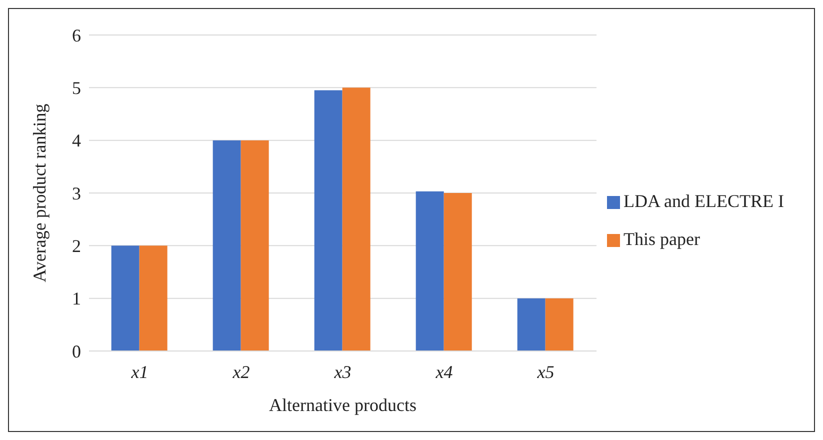  Describe the element at coordinates (76, 351) in the screenshot. I see `y-tick-label: 0` at that location.